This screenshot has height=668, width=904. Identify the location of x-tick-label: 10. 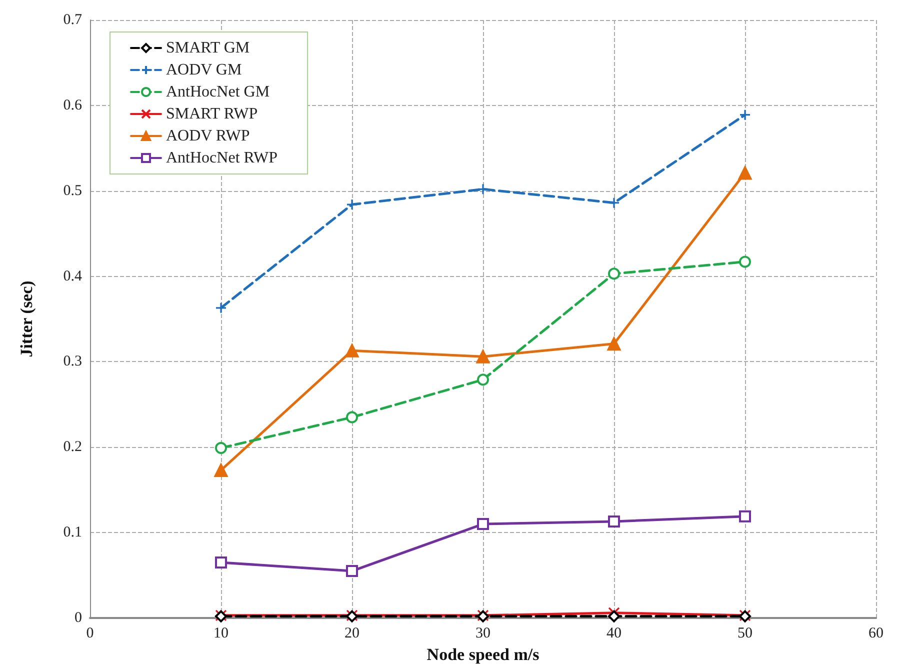
(221, 634).